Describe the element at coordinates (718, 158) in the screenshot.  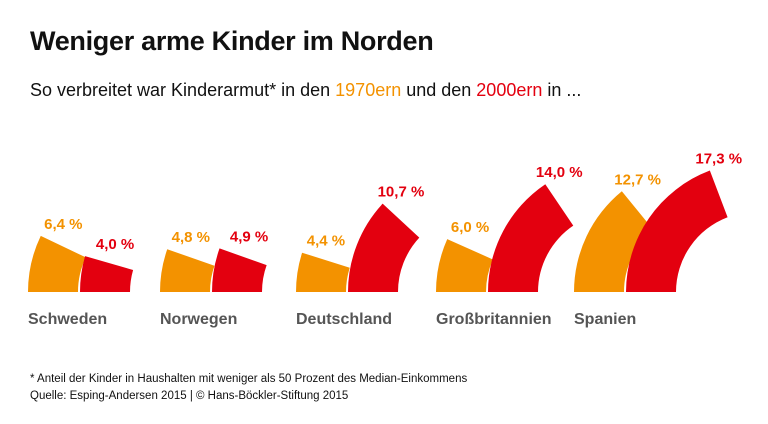
I see `data-label: 17,3 %` at that location.